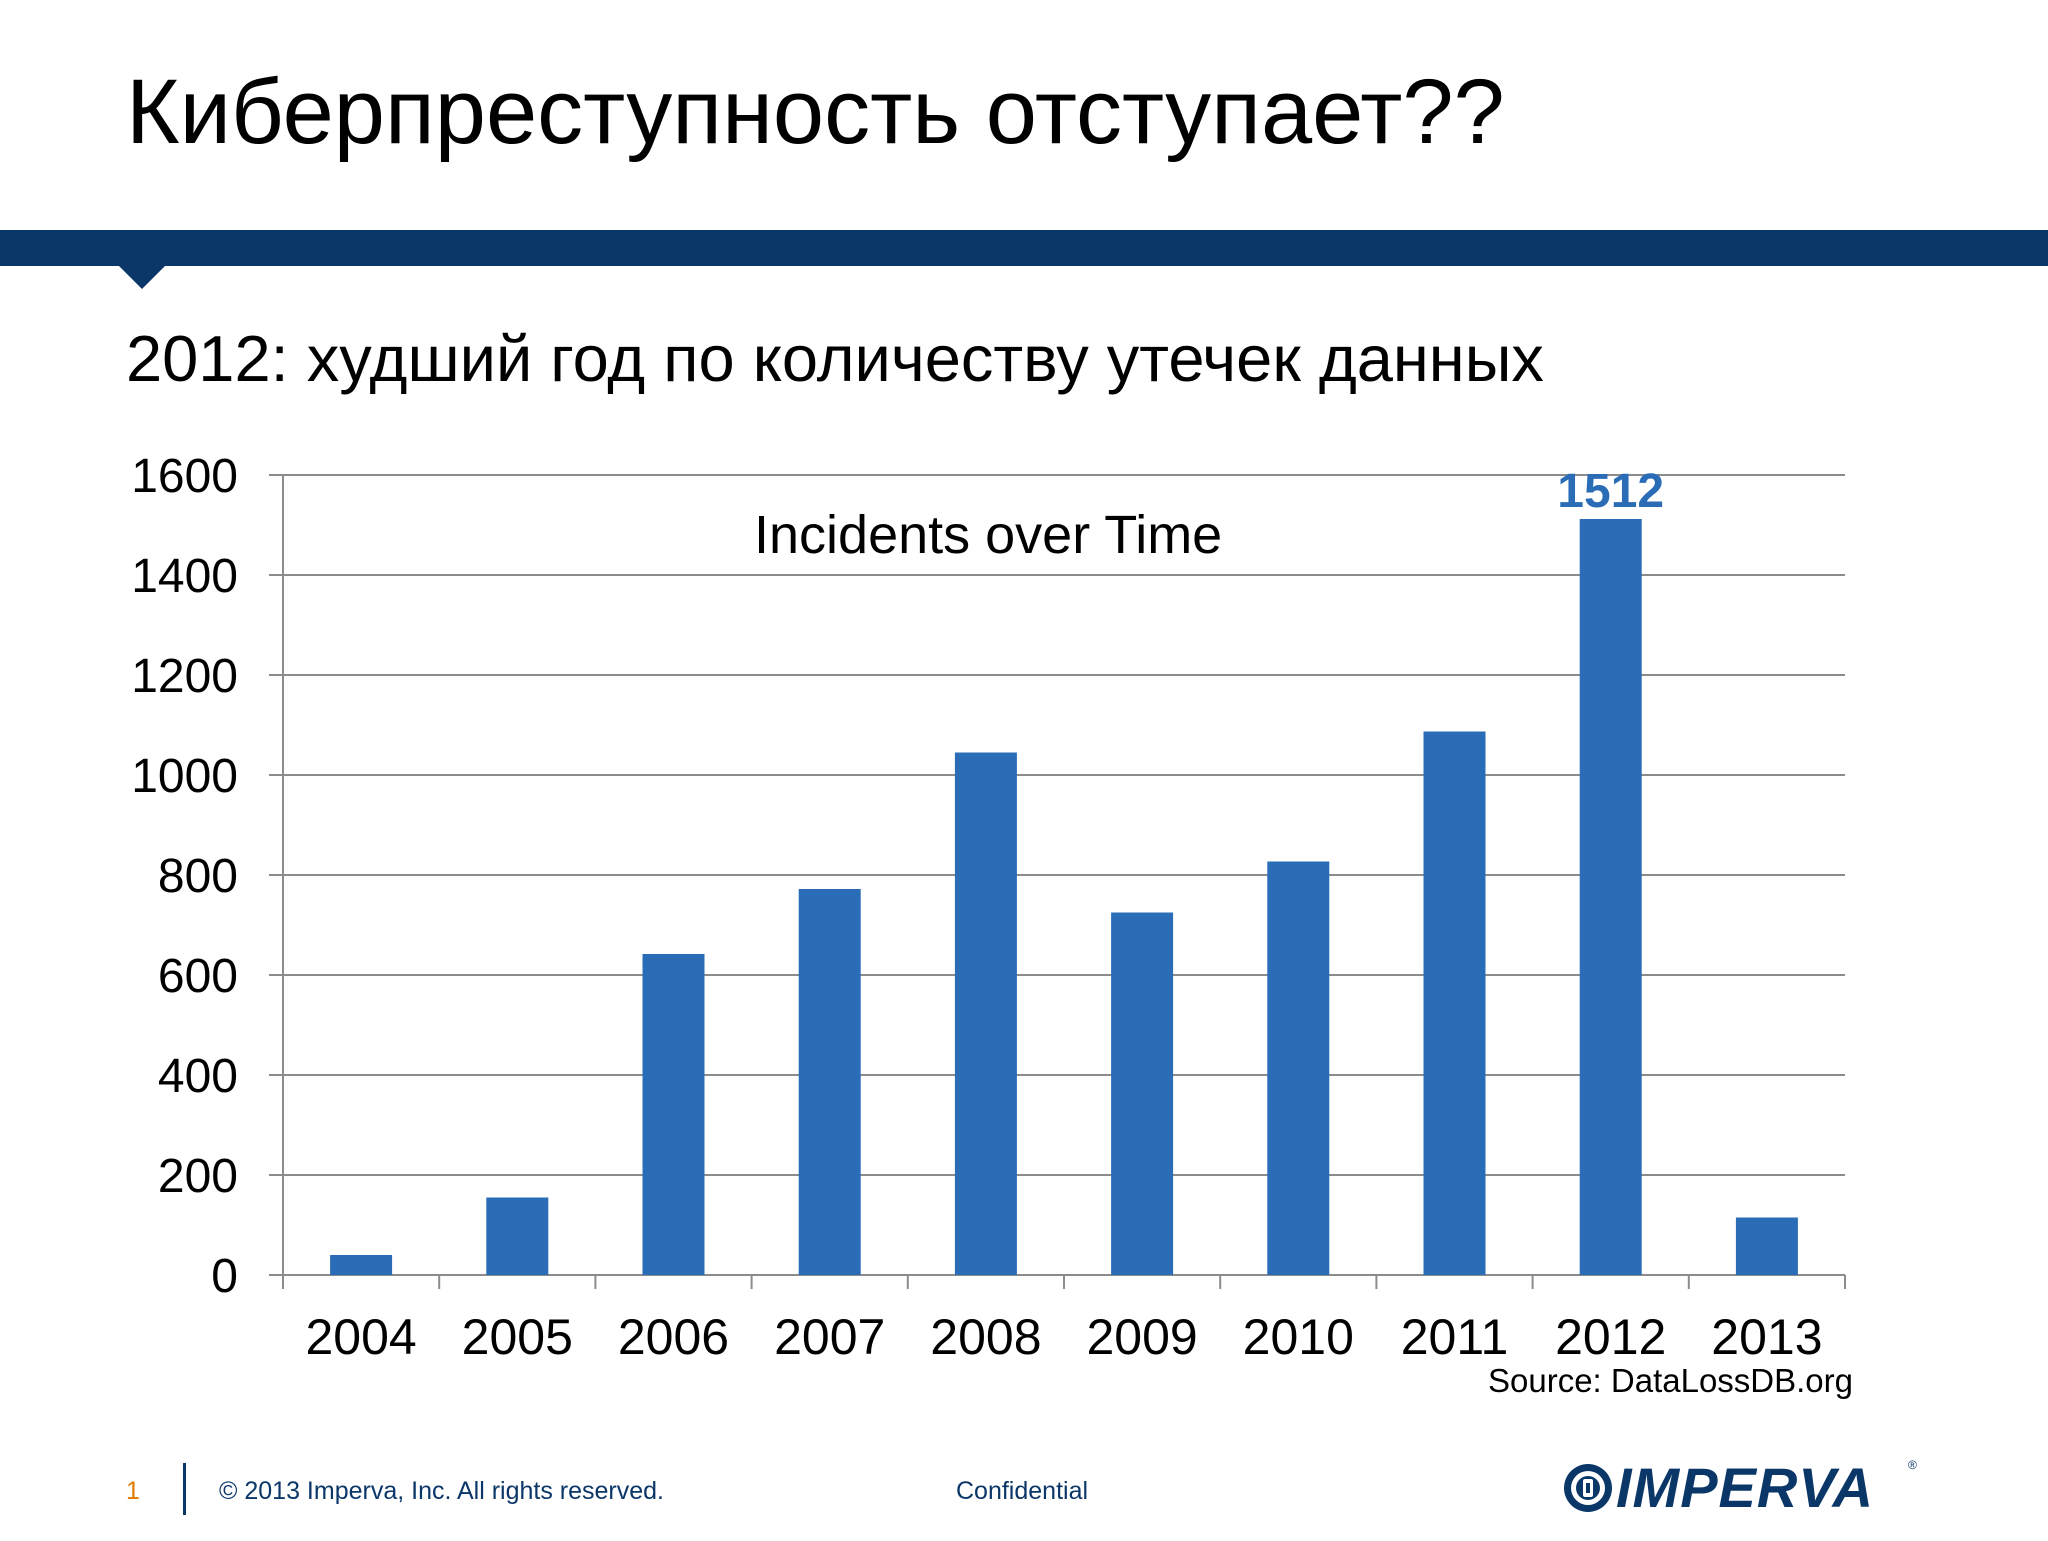 This screenshot has width=2048, height=1541. What do you see at coordinates (184, 676) in the screenshot?
I see `y-tick-label: 1200` at bounding box center [184, 676].